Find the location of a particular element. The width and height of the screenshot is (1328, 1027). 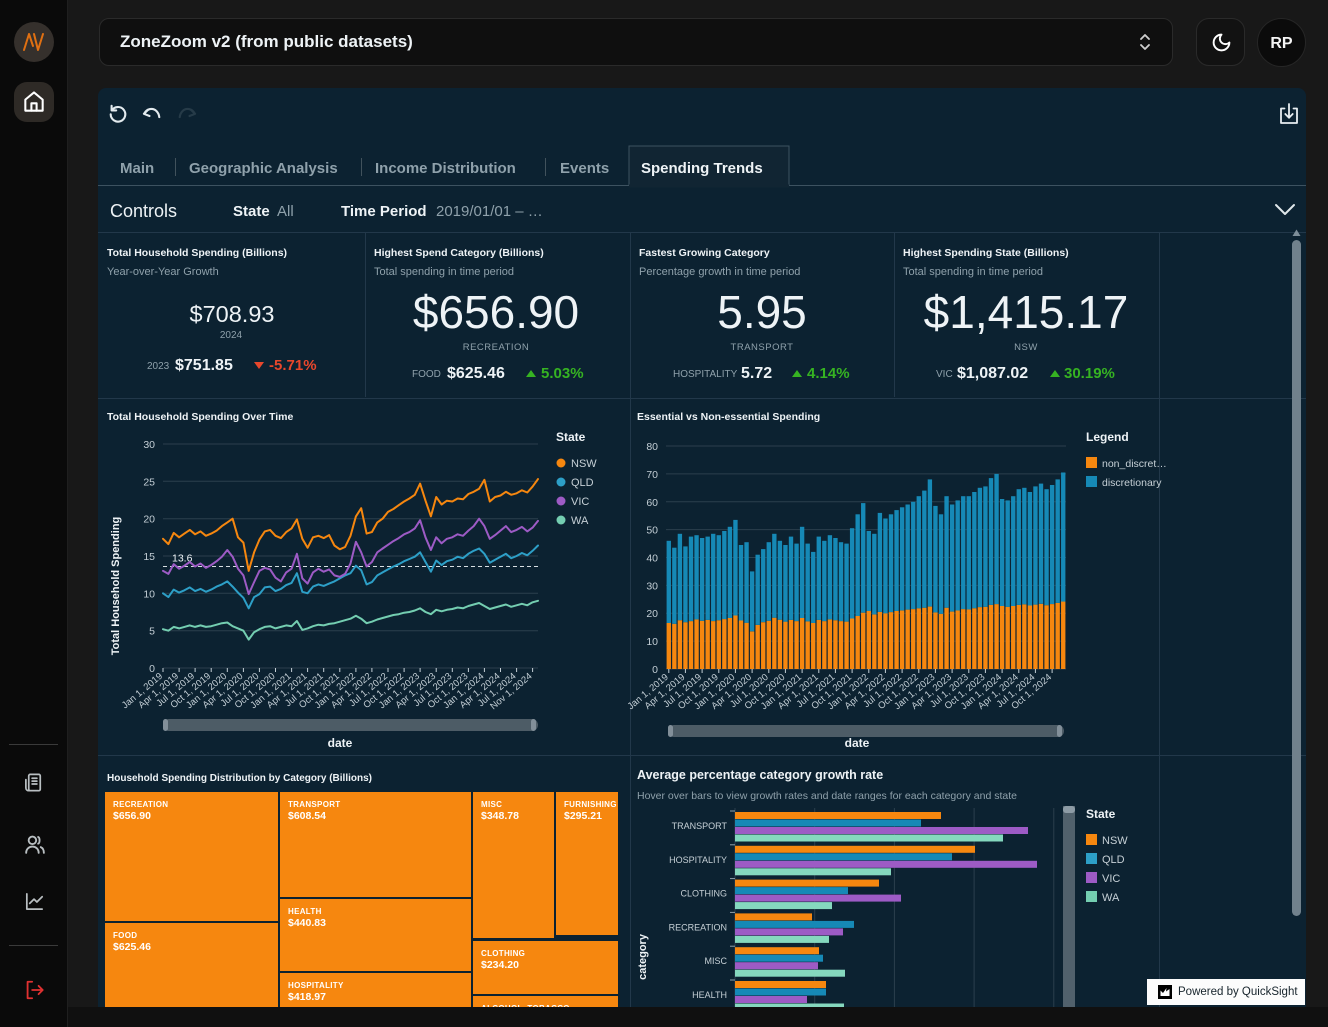

svg-text: 70 is located at coordinates (652, 475).